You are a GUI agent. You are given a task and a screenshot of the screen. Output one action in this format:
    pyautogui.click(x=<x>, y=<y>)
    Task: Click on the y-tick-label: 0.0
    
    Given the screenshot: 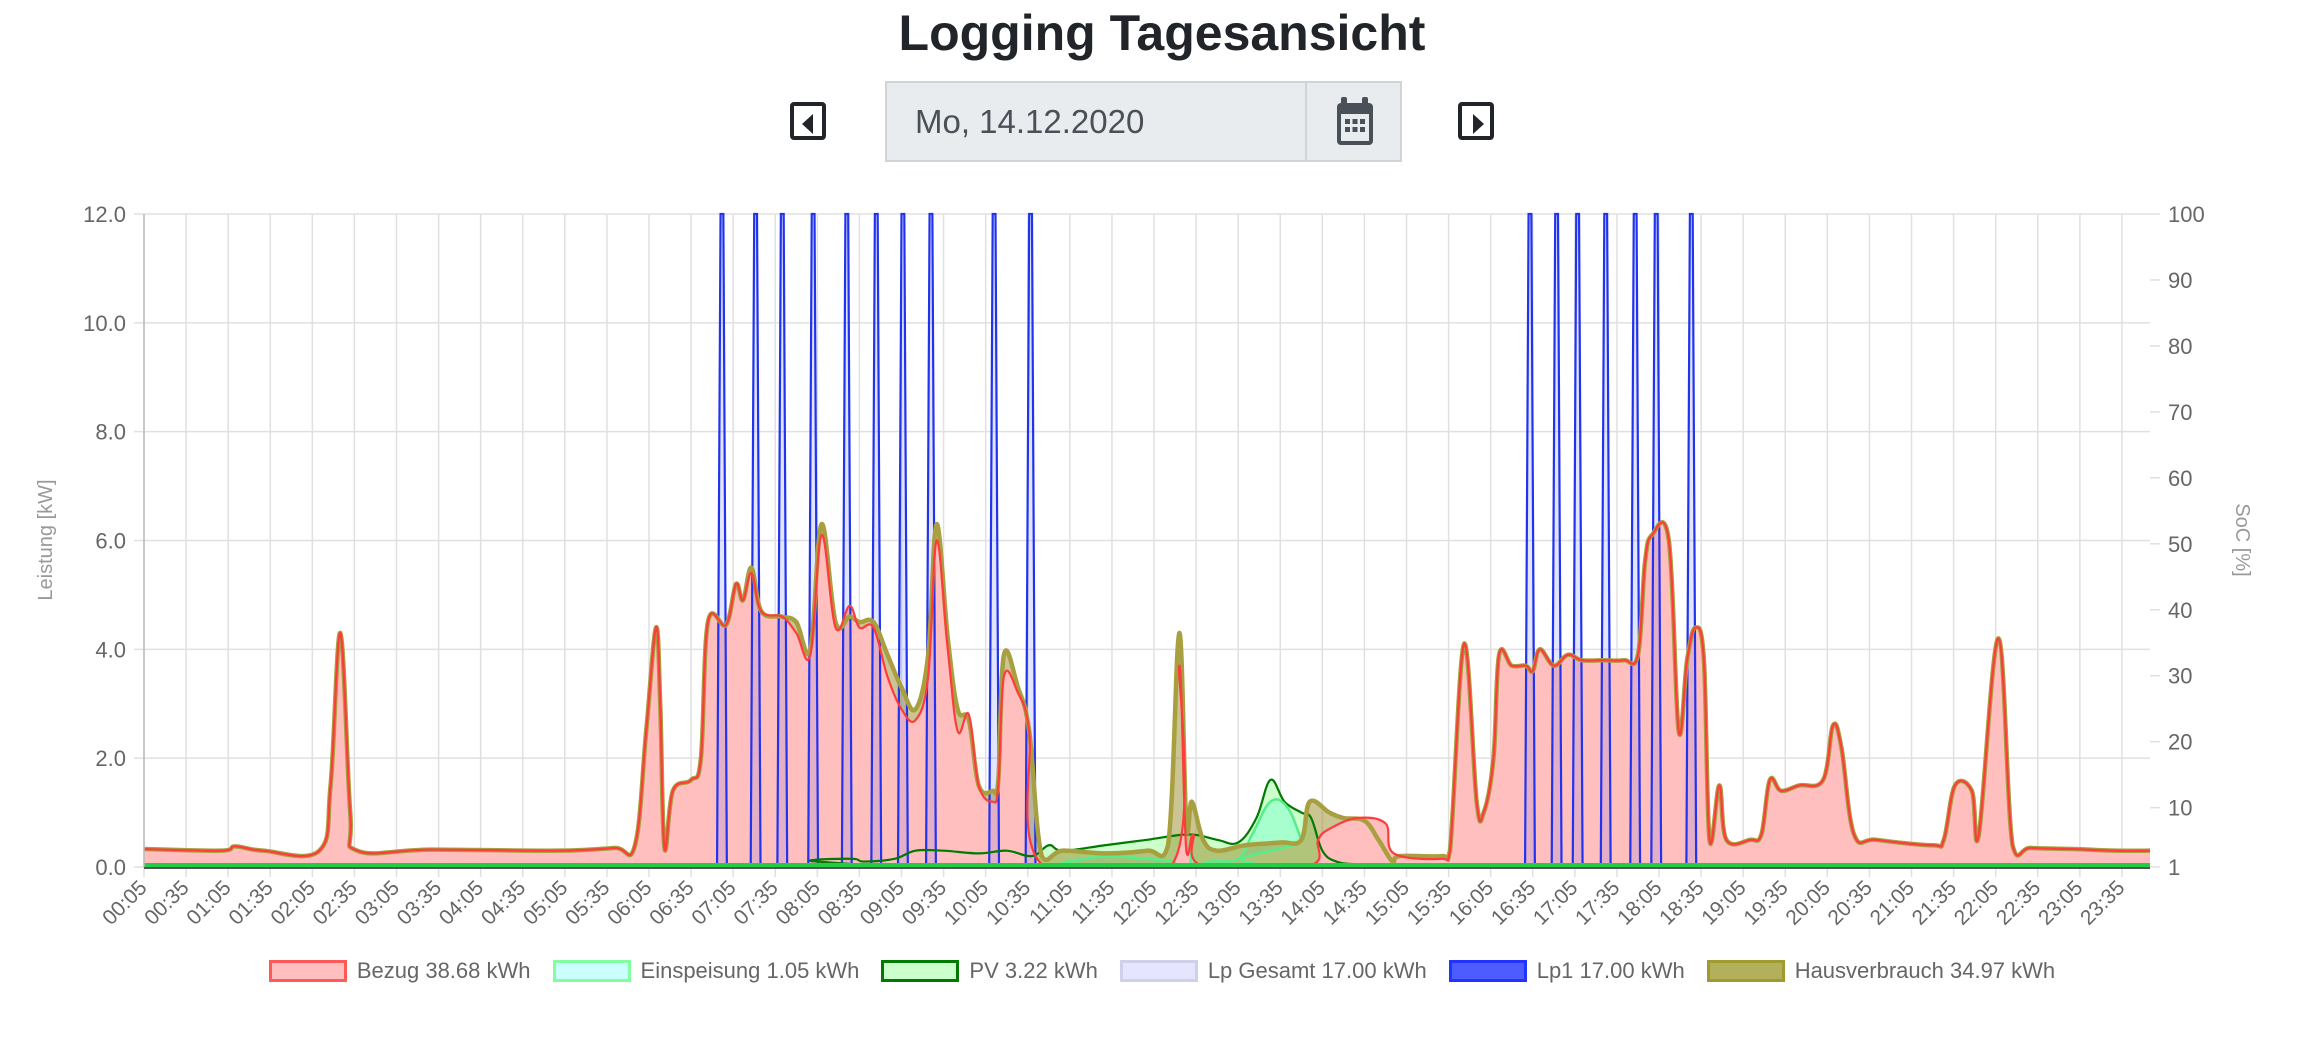 What is the action you would take?
    pyautogui.click(x=110, y=867)
    